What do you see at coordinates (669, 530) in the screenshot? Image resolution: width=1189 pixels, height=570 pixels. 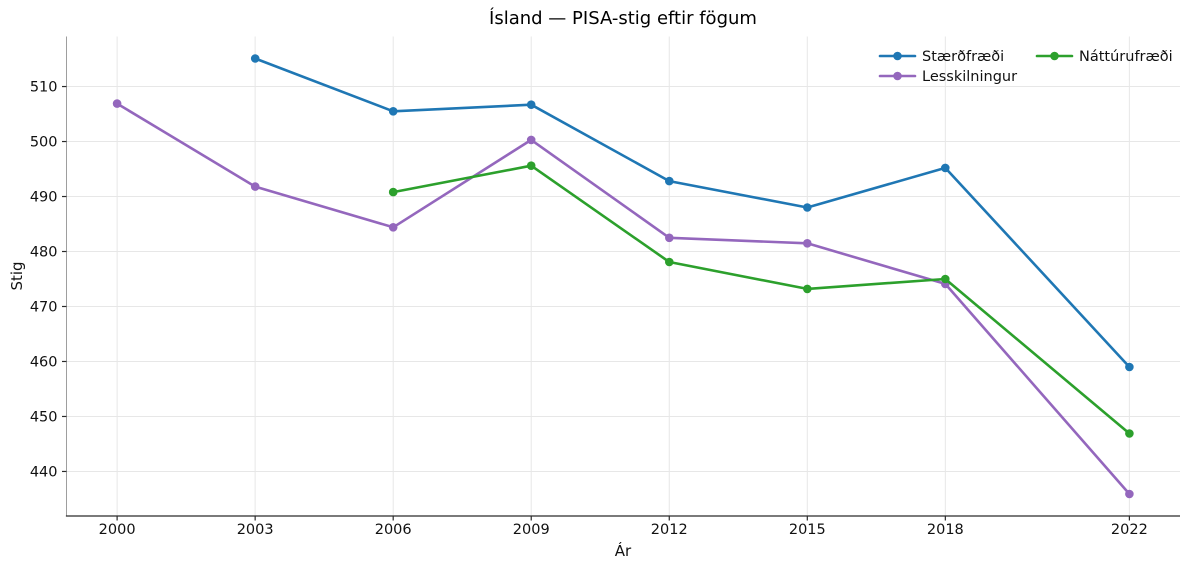 I see `x-tick-label: 2012` at bounding box center [669, 530].